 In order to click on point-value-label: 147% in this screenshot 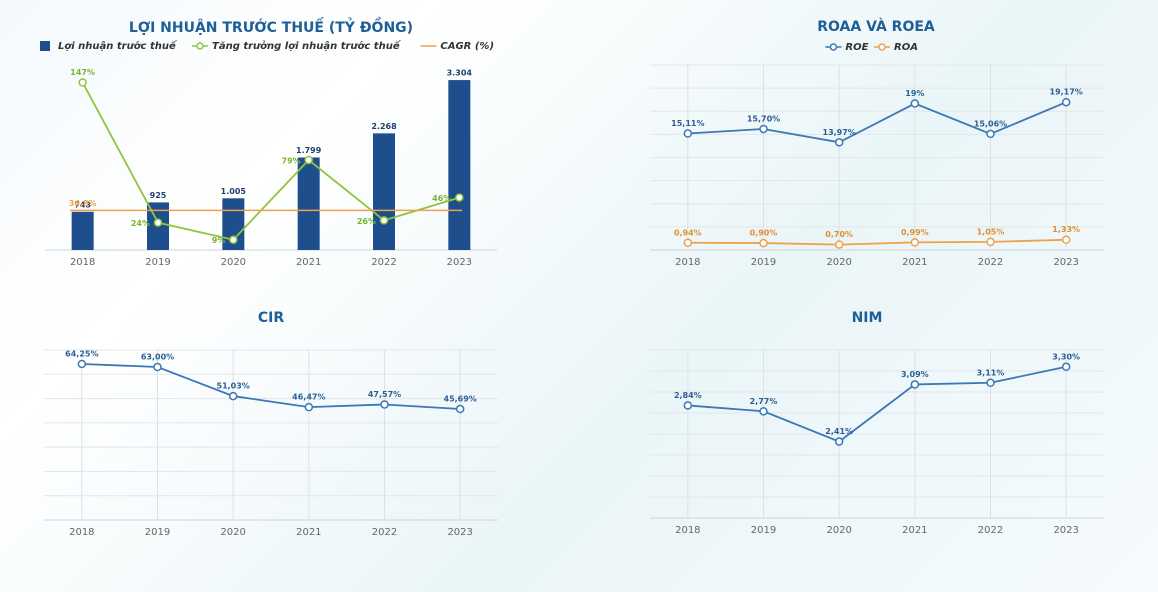, I will do `click(82, 72)`.